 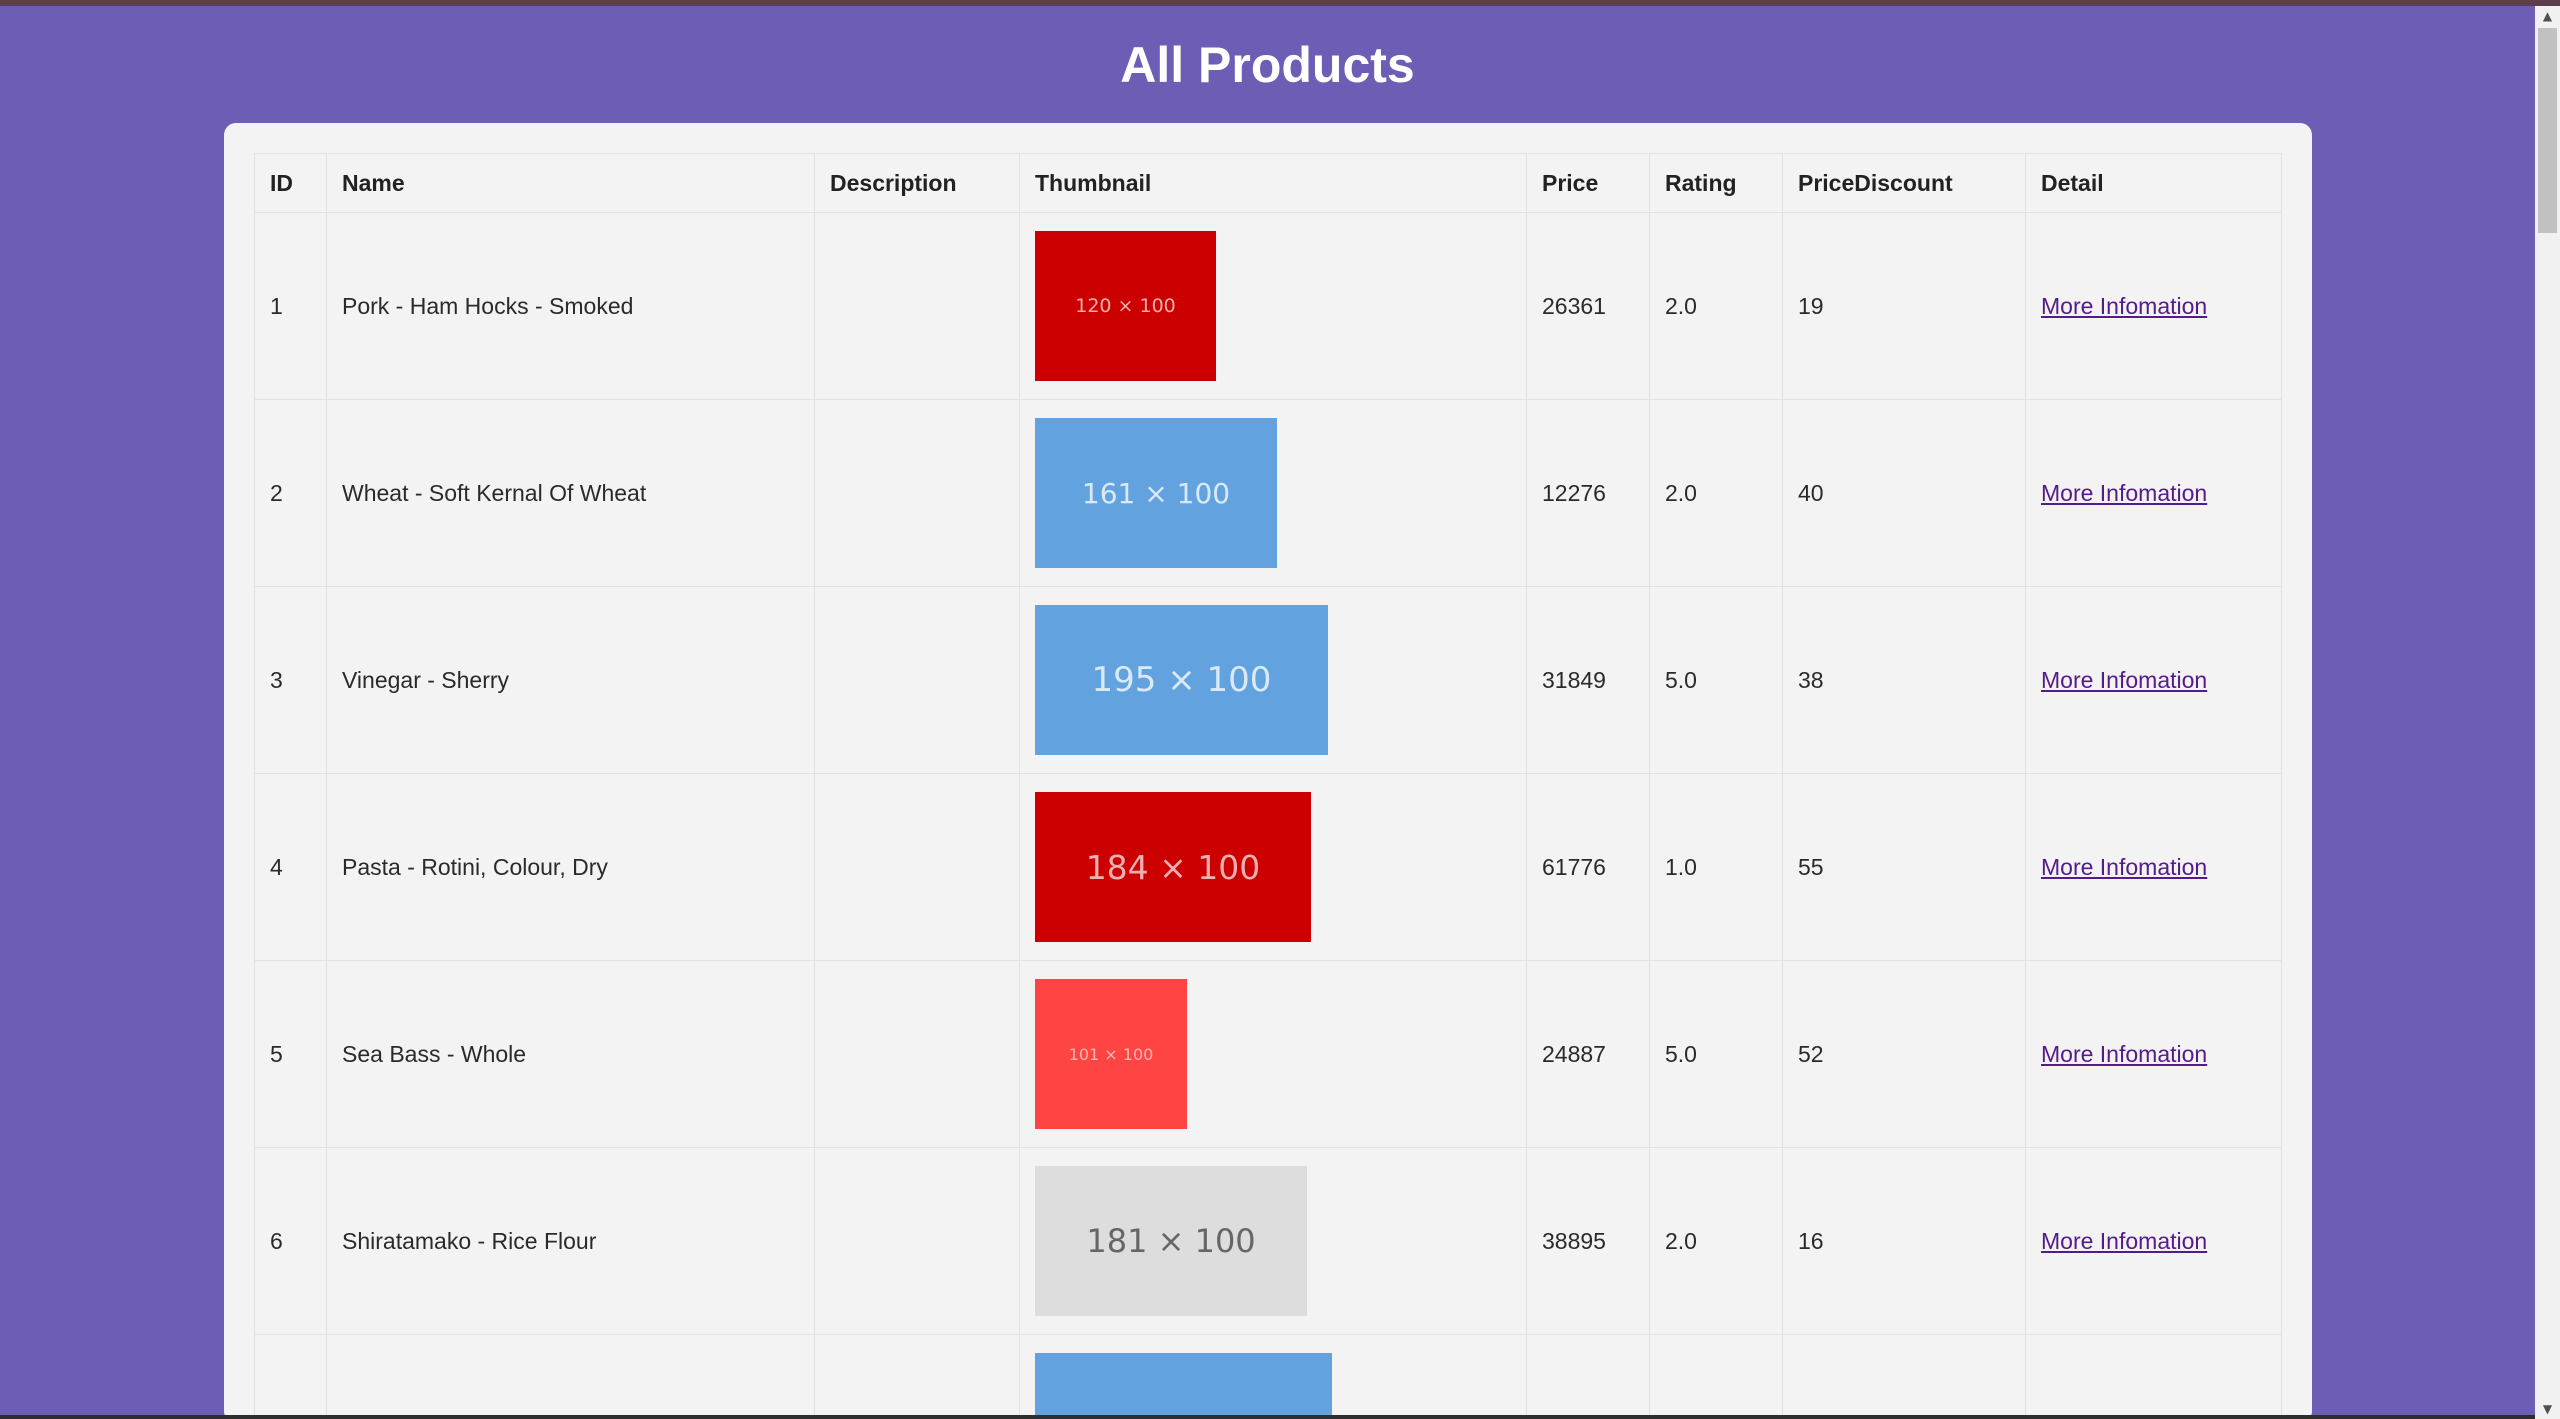 I want to click on header-price-discount: PriceDiscount, so click(x=1904, y=183).